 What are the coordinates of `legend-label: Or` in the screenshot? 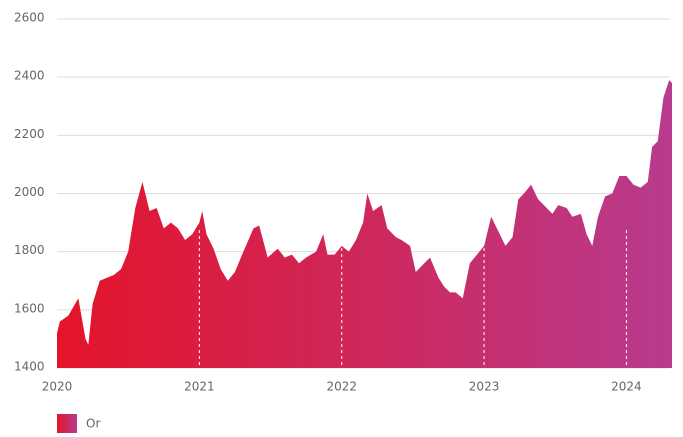 It's located at (93, 424).